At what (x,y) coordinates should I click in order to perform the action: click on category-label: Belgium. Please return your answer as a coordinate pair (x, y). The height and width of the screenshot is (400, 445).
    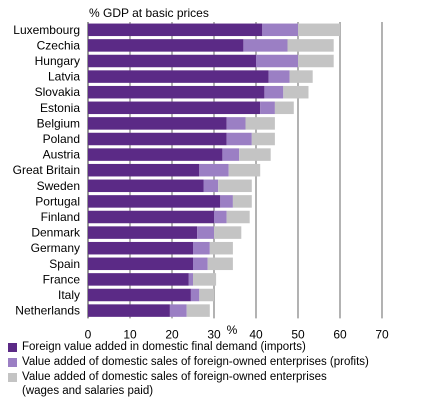
    Looking at the image, I should click on (58, 123).